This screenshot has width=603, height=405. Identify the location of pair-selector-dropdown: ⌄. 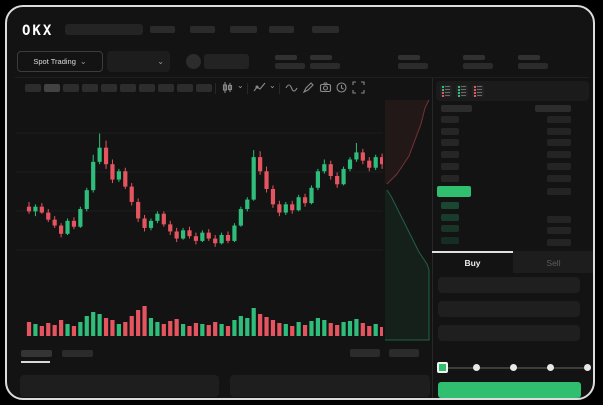
(138, 61).